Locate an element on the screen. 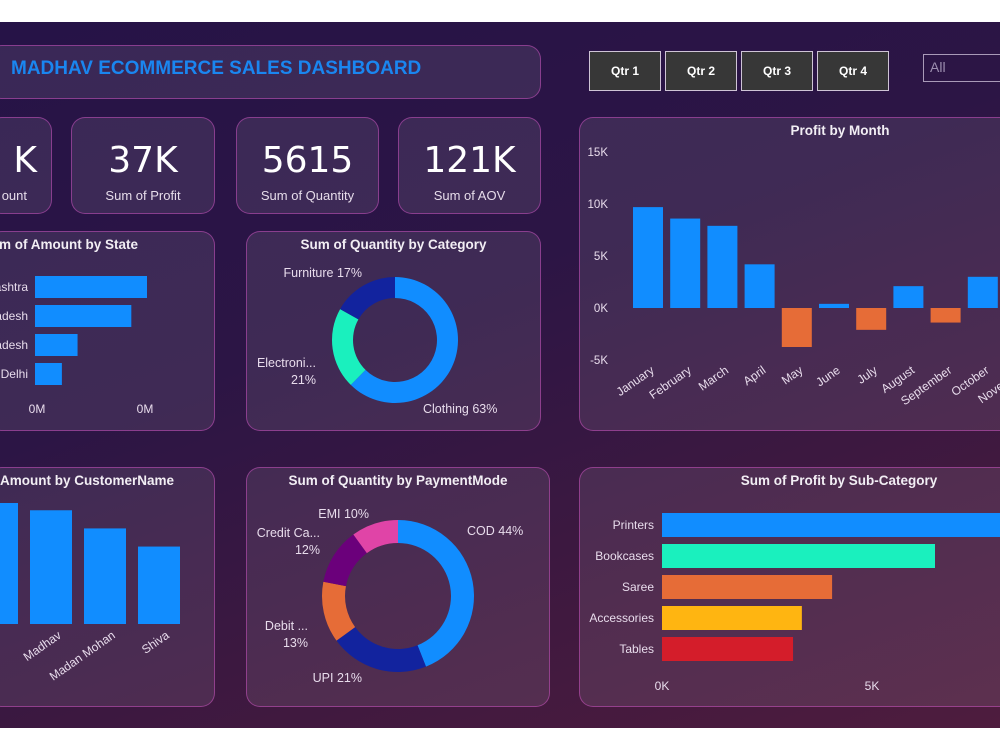 The image size is (1000, 750). slice-label: Furniture 17% is located at coordinates (322, 273).